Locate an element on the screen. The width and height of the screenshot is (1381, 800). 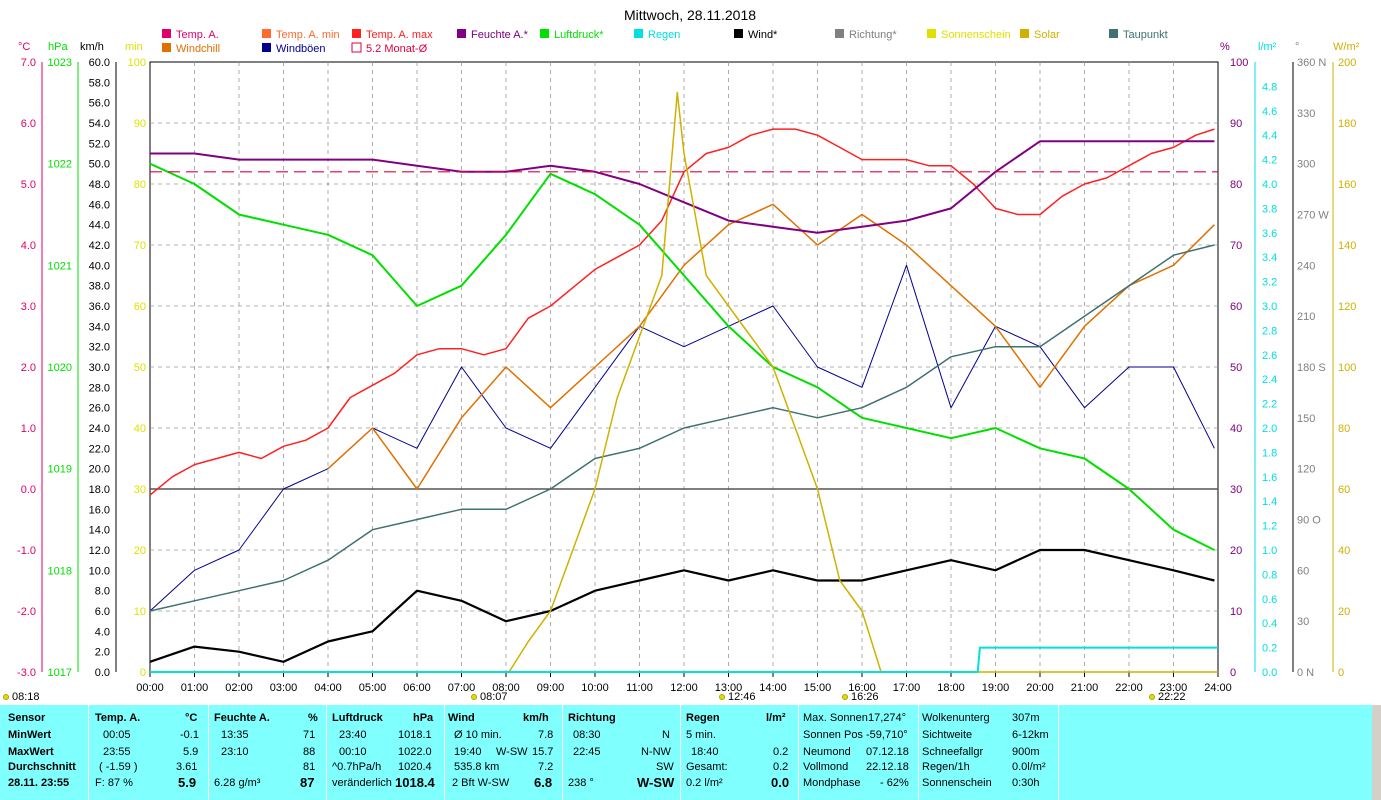
temp-min-time: 00:05 is located at coordinates (117, 735).